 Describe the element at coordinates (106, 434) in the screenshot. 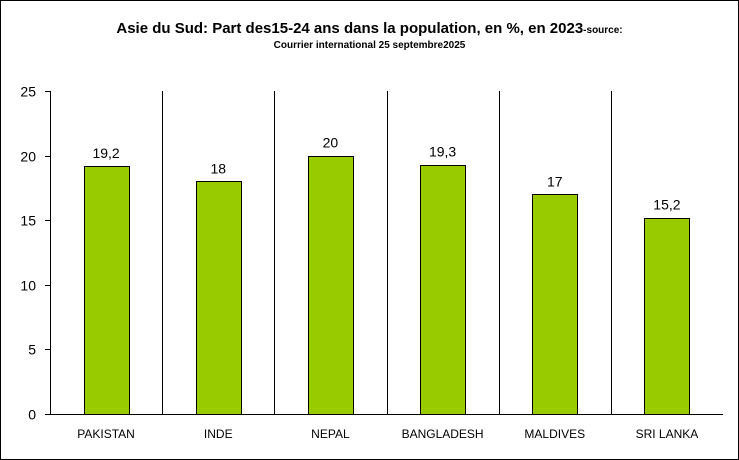

I see `x-tick-label: PAKISTAN` at that location.